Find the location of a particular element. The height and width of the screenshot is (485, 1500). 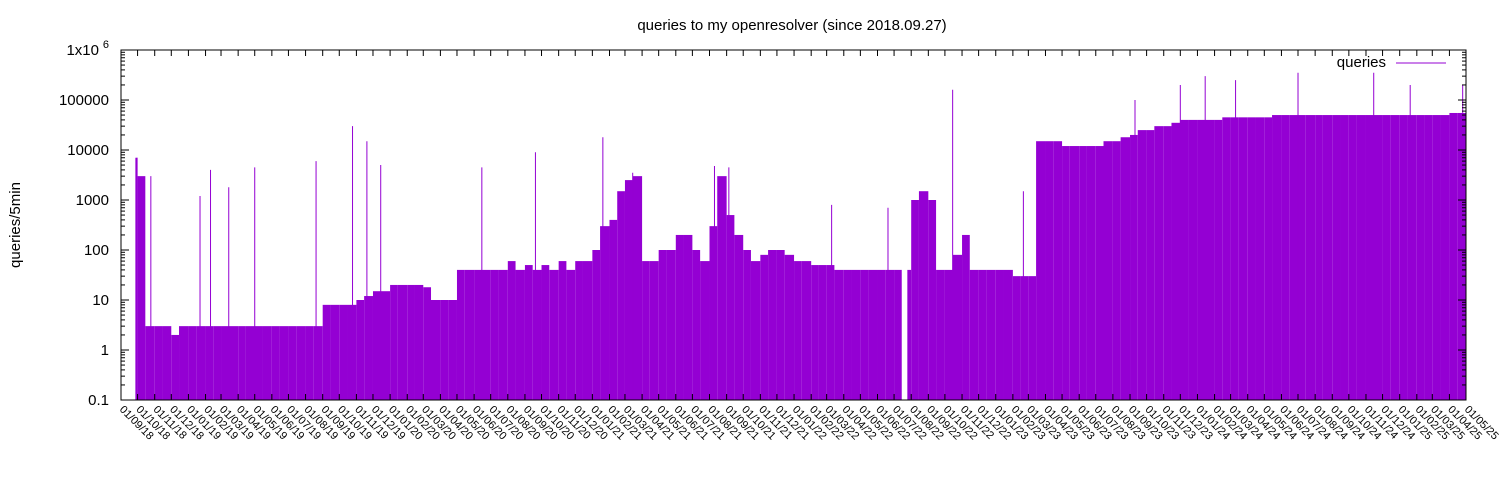

y-tick-exponent: 6 is located at coordinates (106, 45).